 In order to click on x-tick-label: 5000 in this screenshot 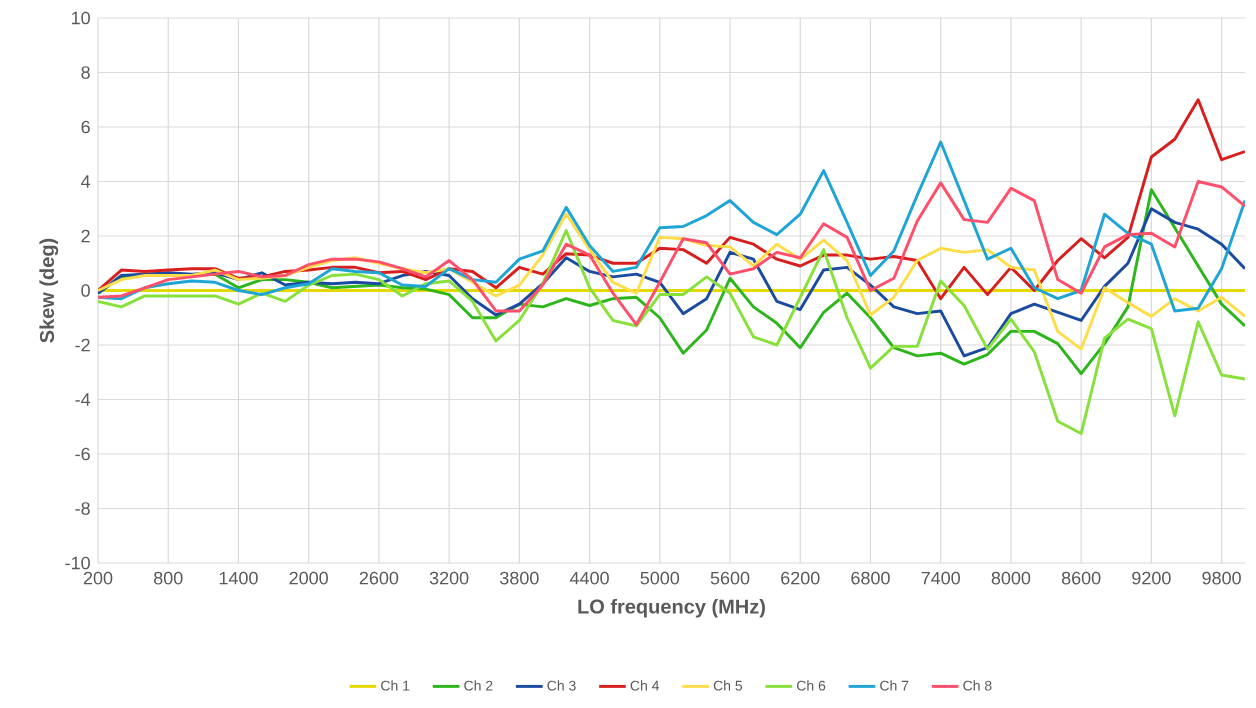, I will do `click(660, 578)`.